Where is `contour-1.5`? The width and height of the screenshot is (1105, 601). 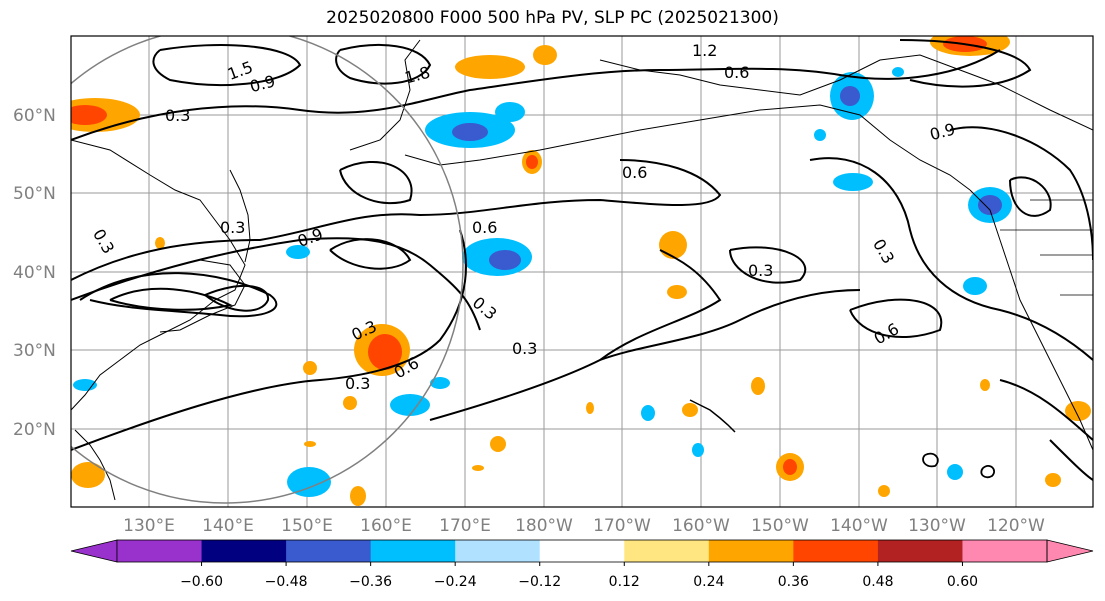
contour-1.5 is located at coordinates (227, 65).